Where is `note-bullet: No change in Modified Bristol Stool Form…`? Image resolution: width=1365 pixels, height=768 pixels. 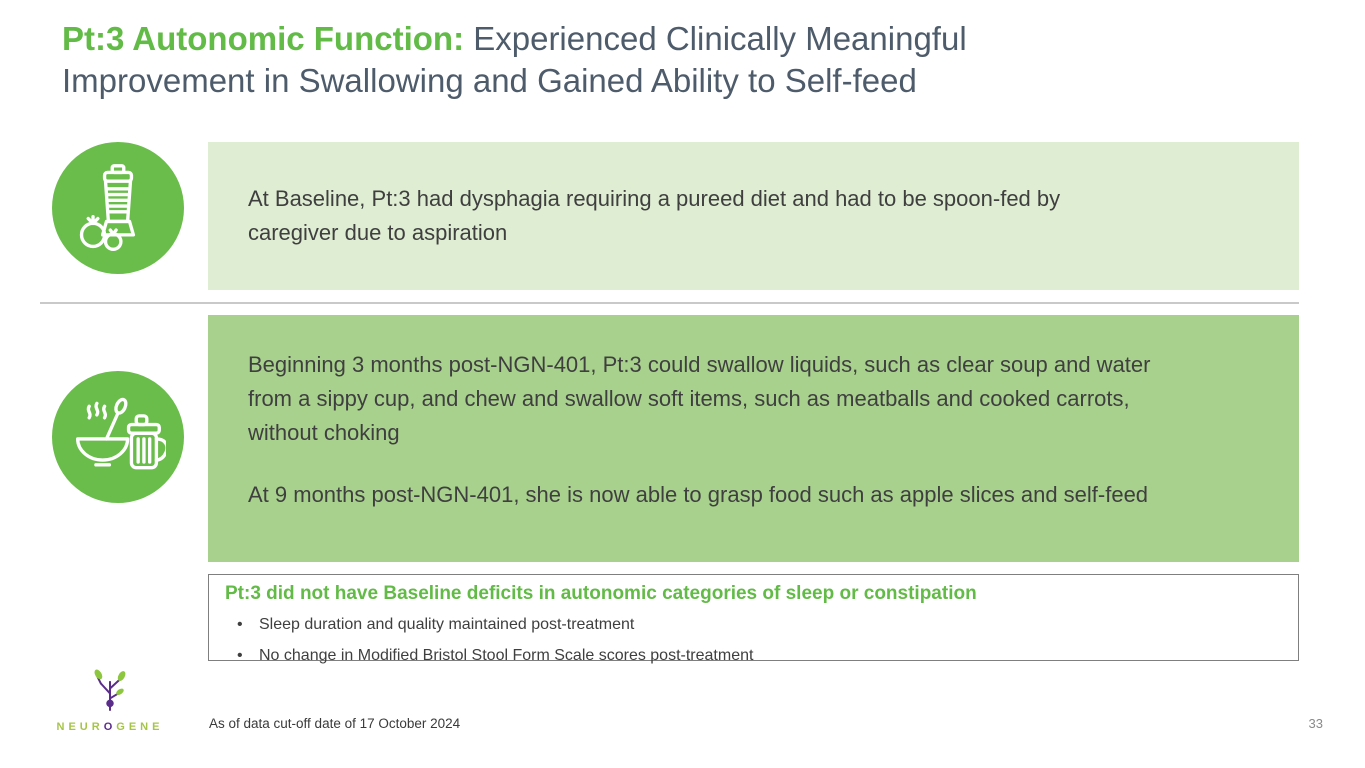 note-bullet: No change in Modified Bristol Stool Form… is located at coordinates (753, 656).